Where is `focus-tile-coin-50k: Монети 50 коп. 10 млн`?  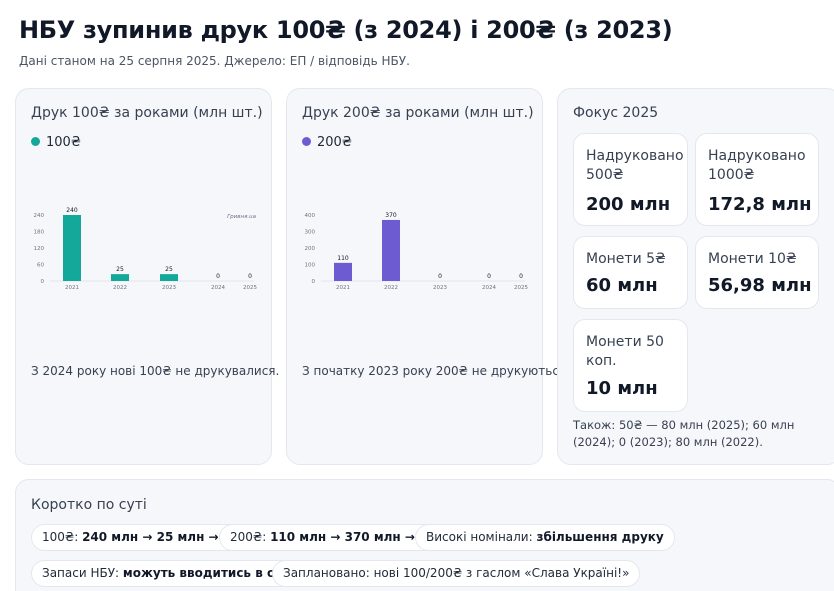
focus-tile-coin-50k: Монети 50 коп. 10 млн is located at coordinates (630, 365).